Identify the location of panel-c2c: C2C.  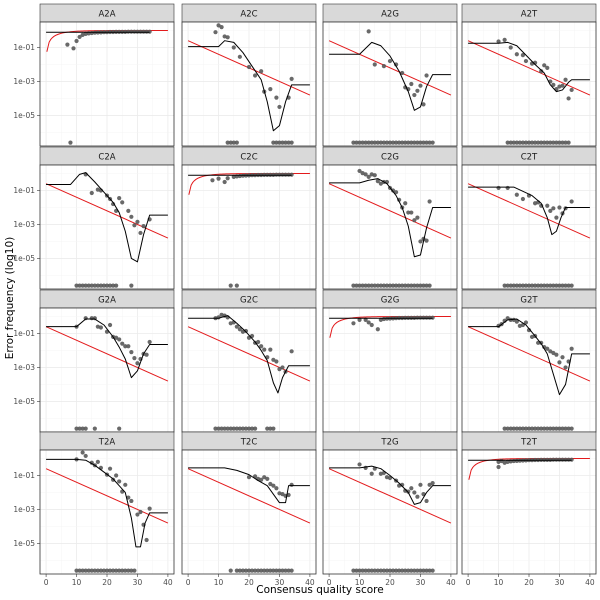
(249, 218).